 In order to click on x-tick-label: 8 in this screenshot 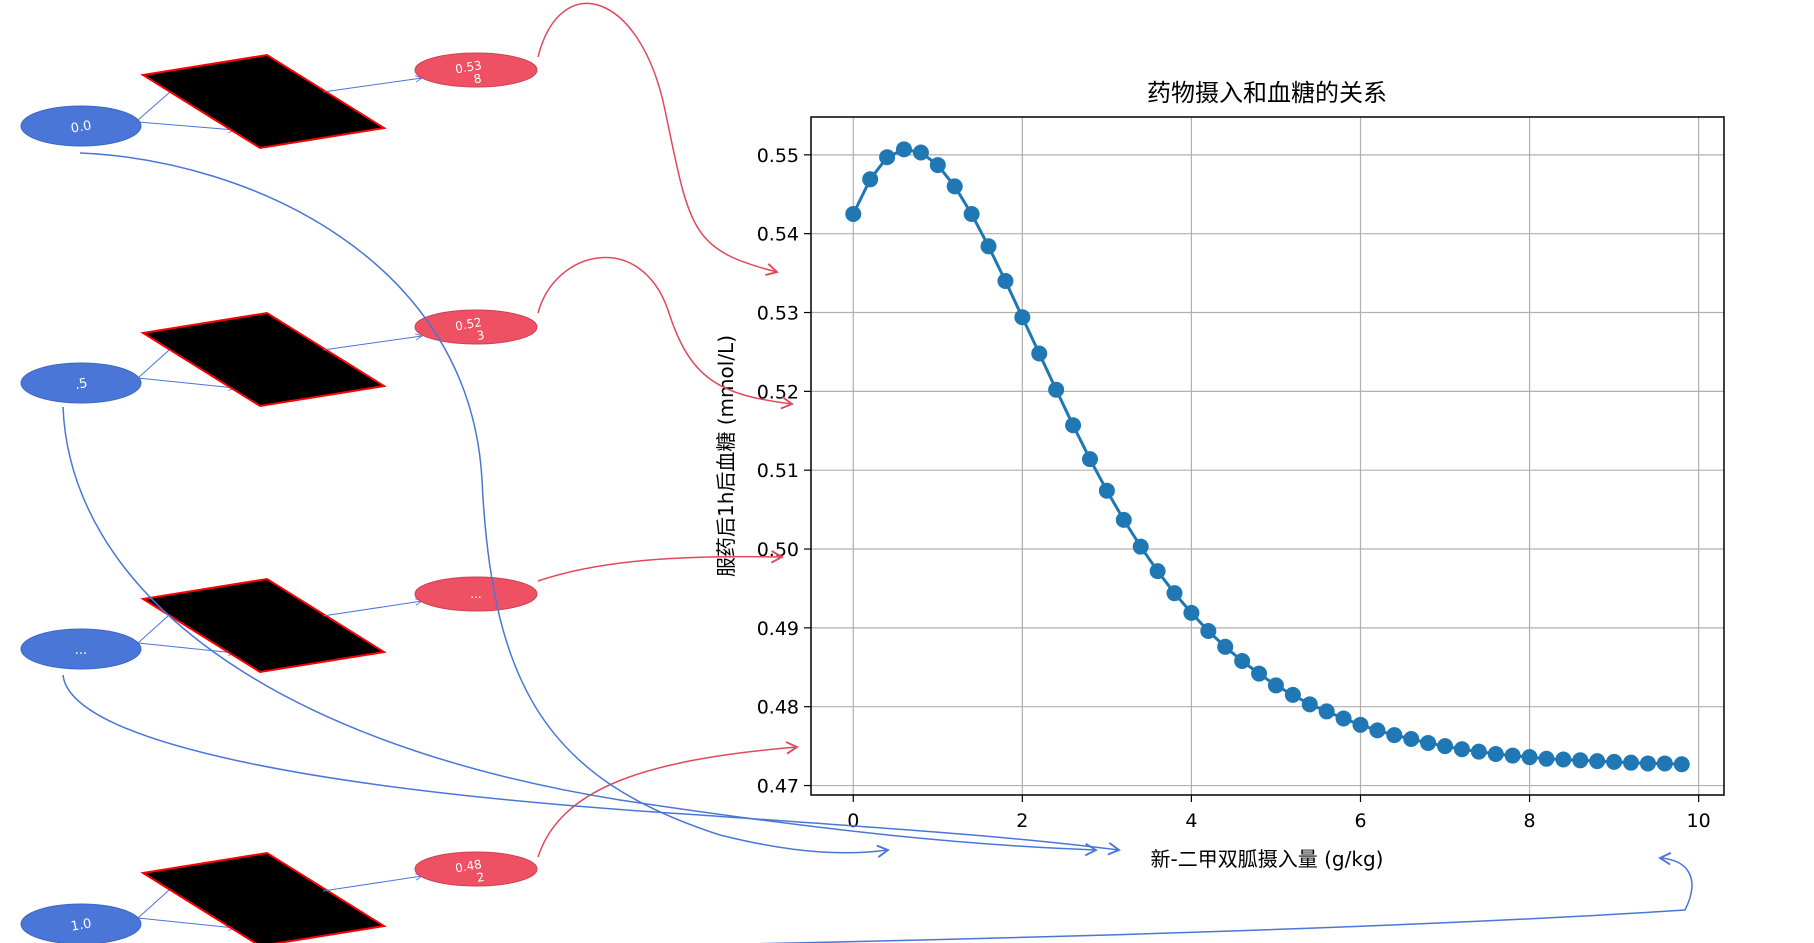, I will do `click(1530, 821)`.